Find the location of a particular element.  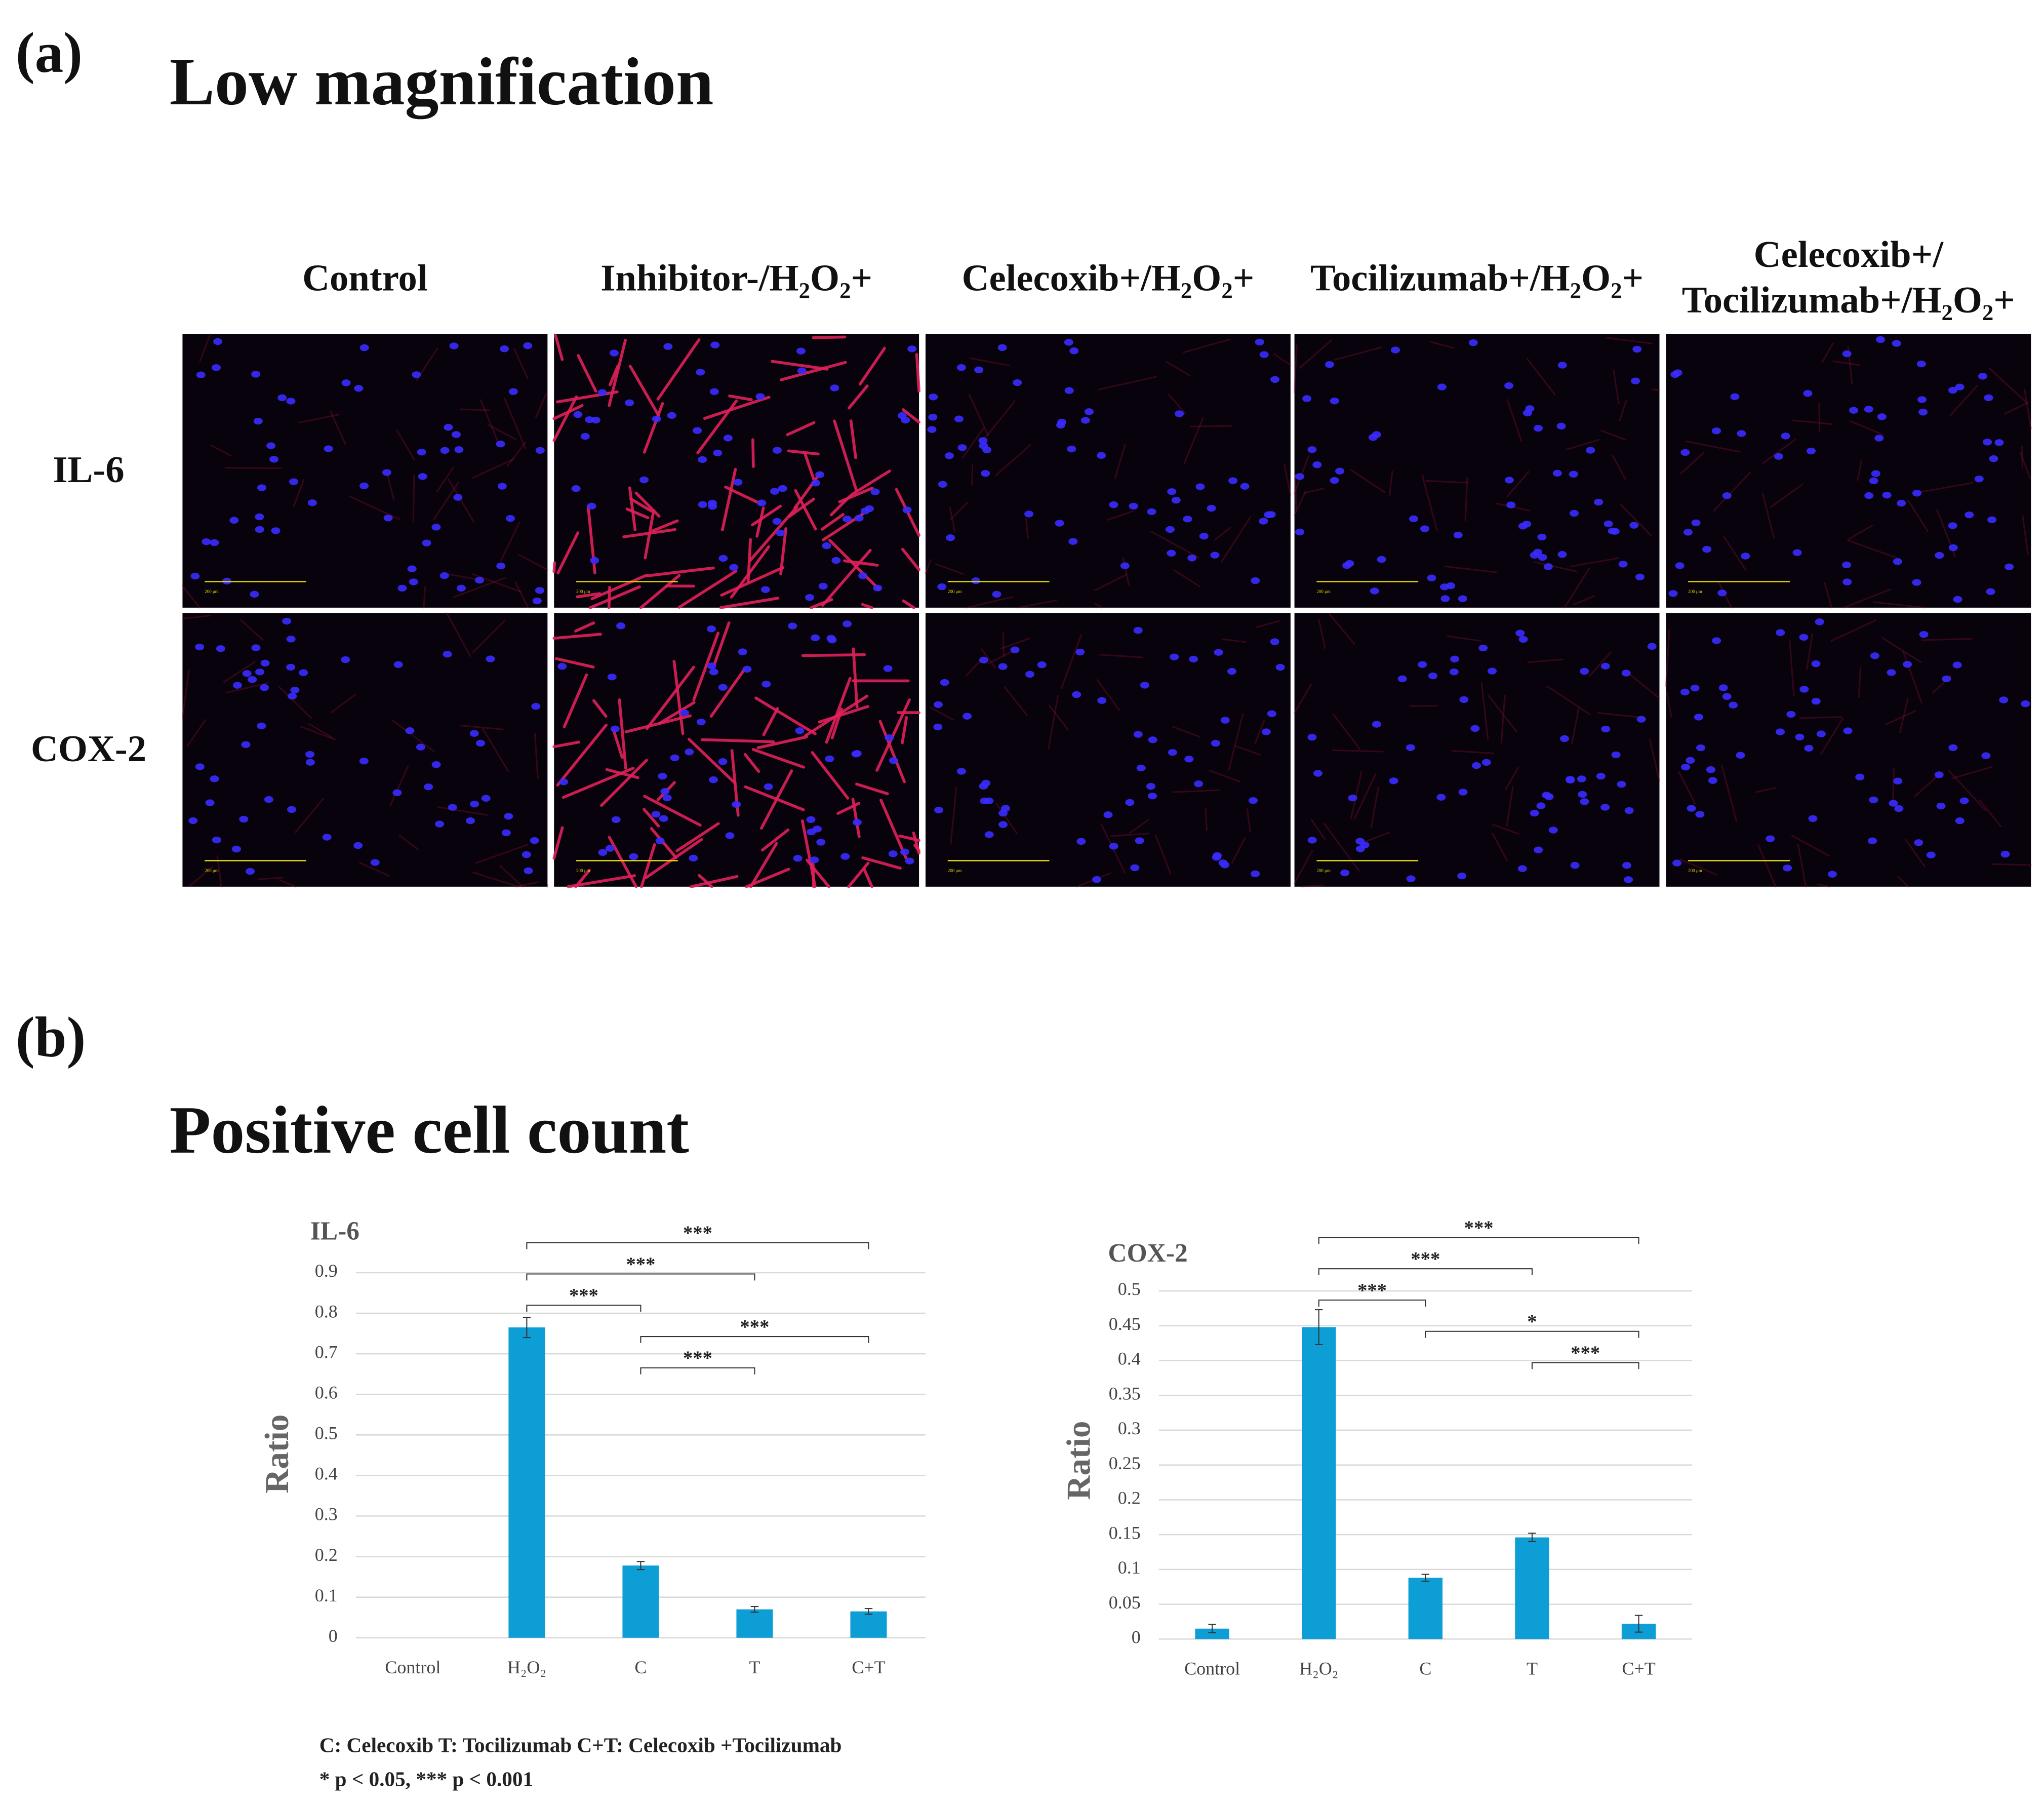

y-tick-label: 0.1 is located at coordinates (1129, 1568).